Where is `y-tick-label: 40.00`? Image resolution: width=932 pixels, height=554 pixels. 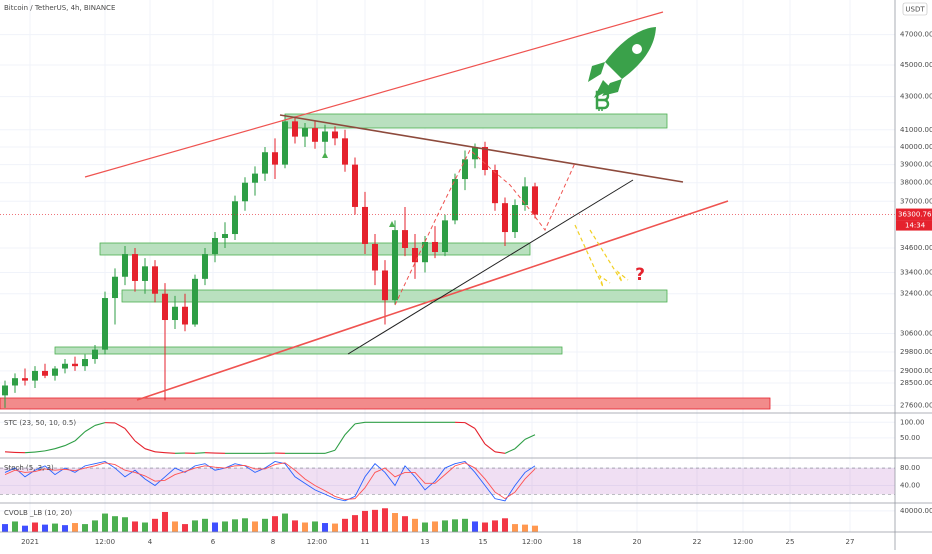
y-tick-label: 40.00 is located at coordinates (910, 486).